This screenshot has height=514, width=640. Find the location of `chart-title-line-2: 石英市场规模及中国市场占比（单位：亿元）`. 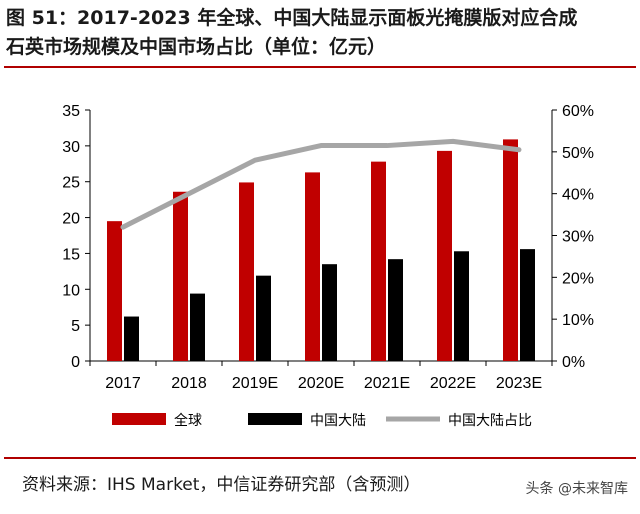

chart-title-line-2: 石英市场规模及中国市场占比（单位：亿元） is located at coordinates (196, 47).